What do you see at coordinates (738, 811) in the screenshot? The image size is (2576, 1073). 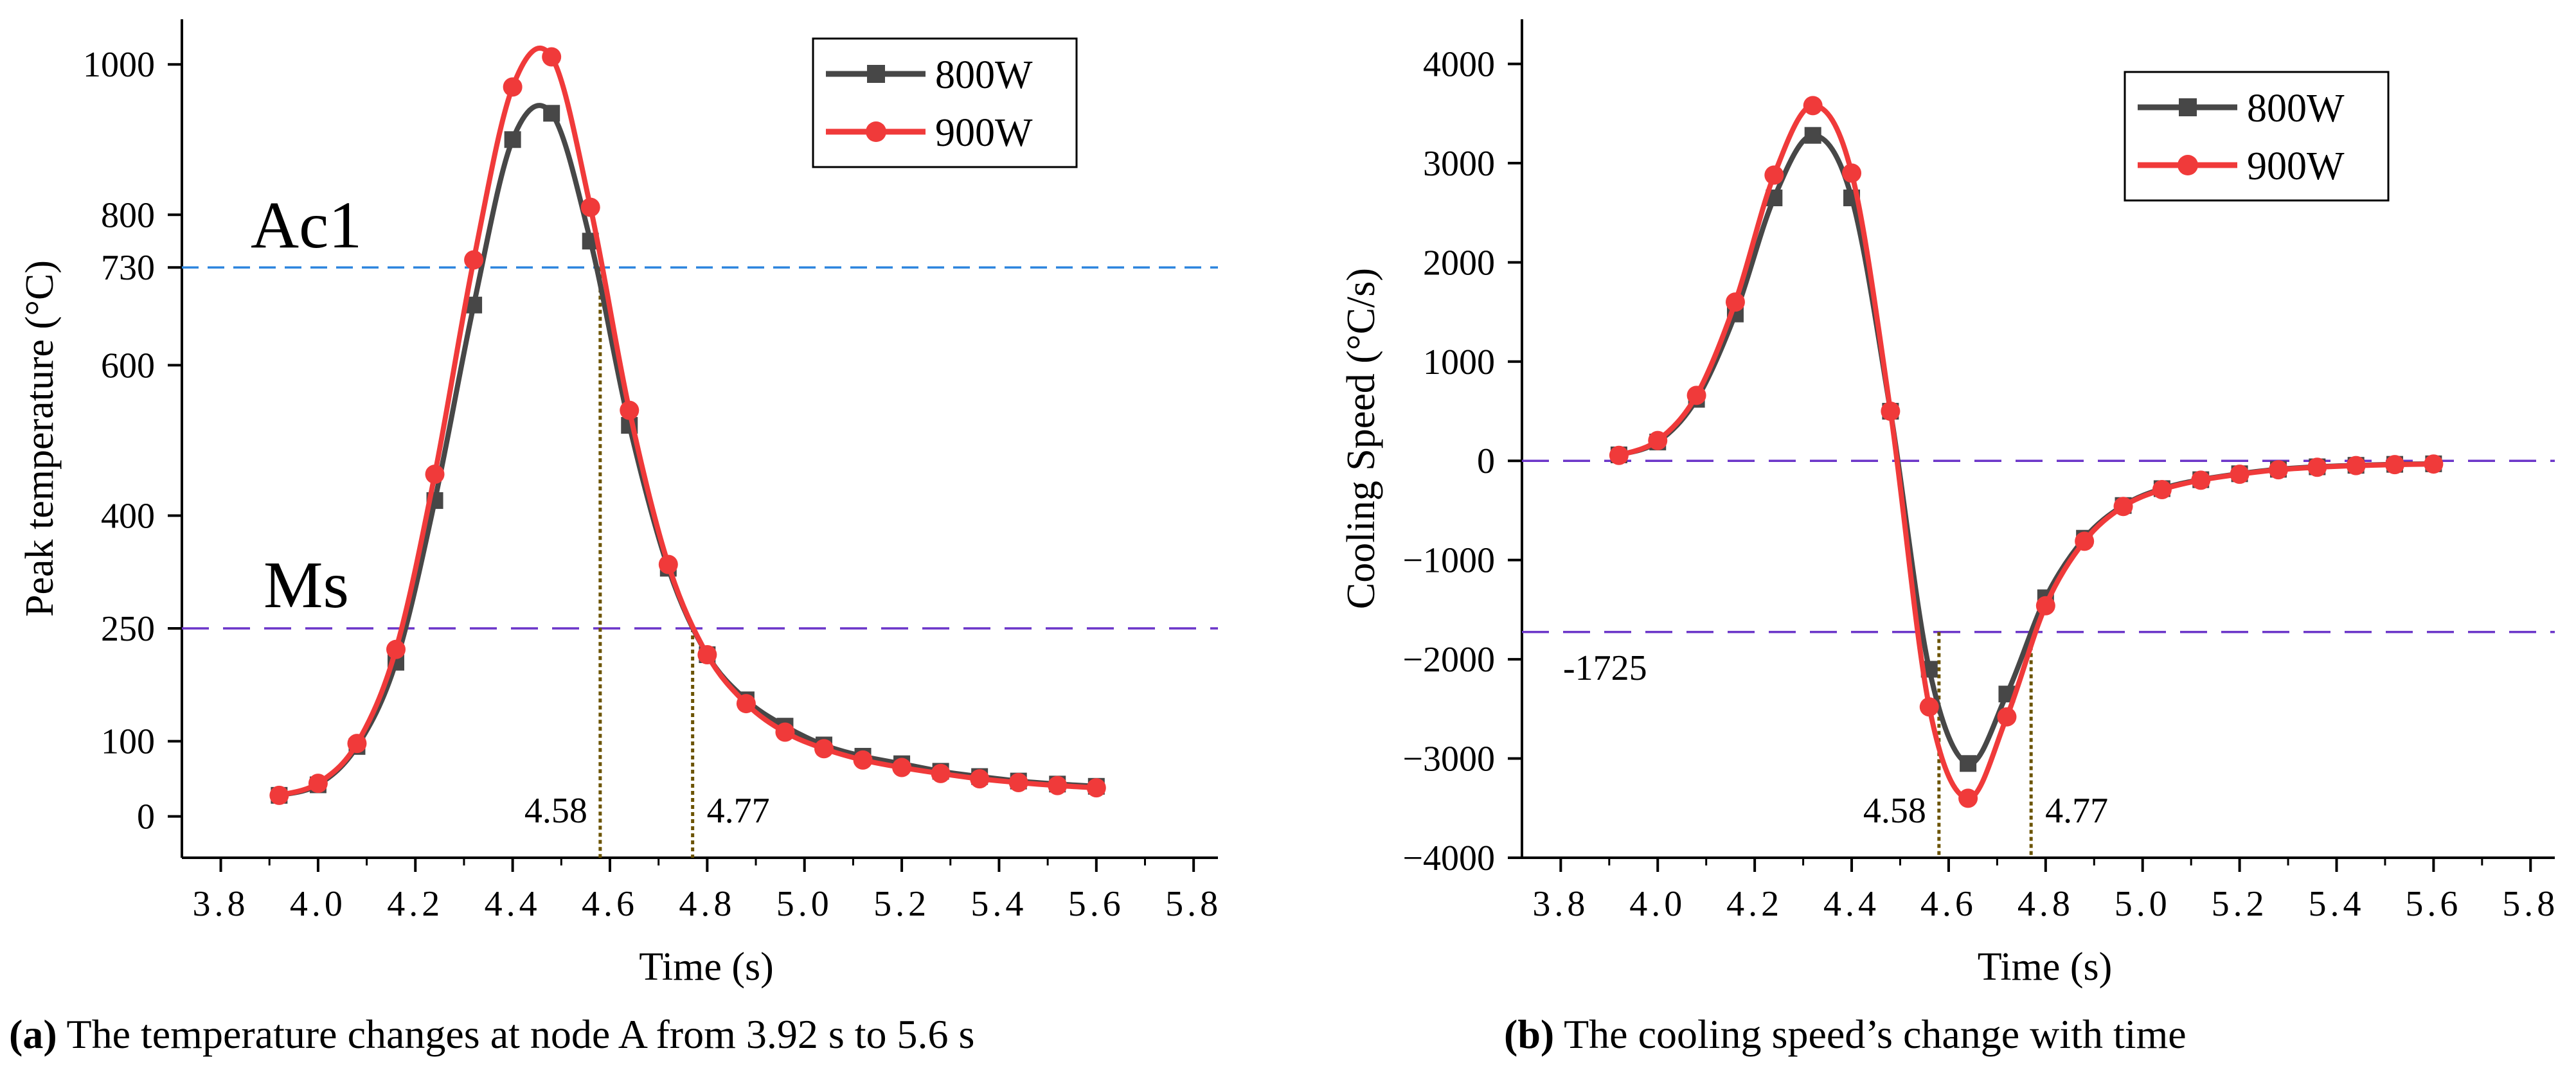 I see `time-marker-label: 4.77` at bounding box center [738, 811].